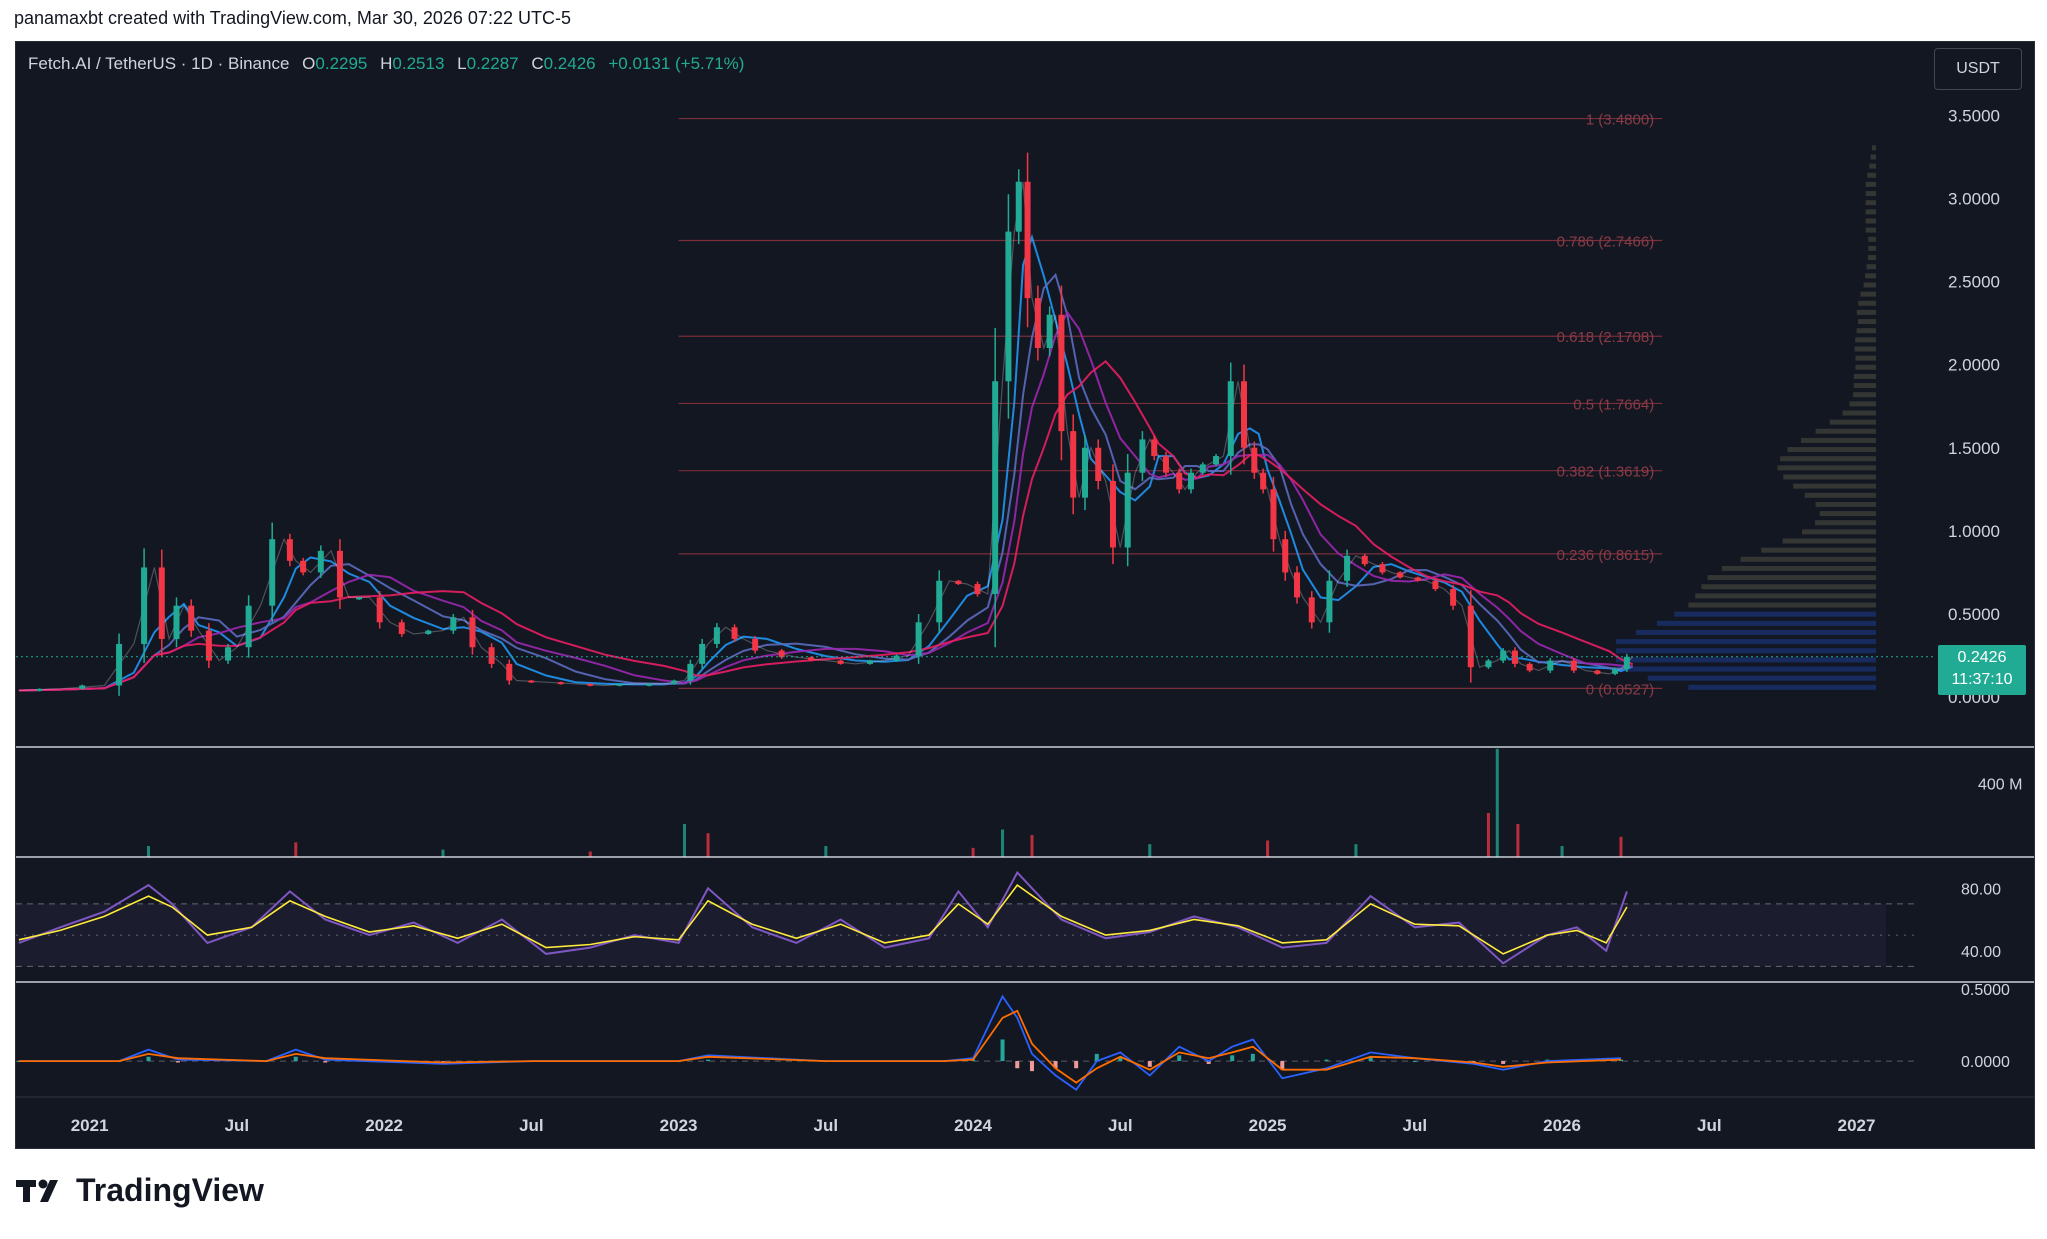  What do you see at coordinates (140, 1190) in the screenshot?
I see `tradingview-logo: TradingView` at bounding box center [140, 1190].